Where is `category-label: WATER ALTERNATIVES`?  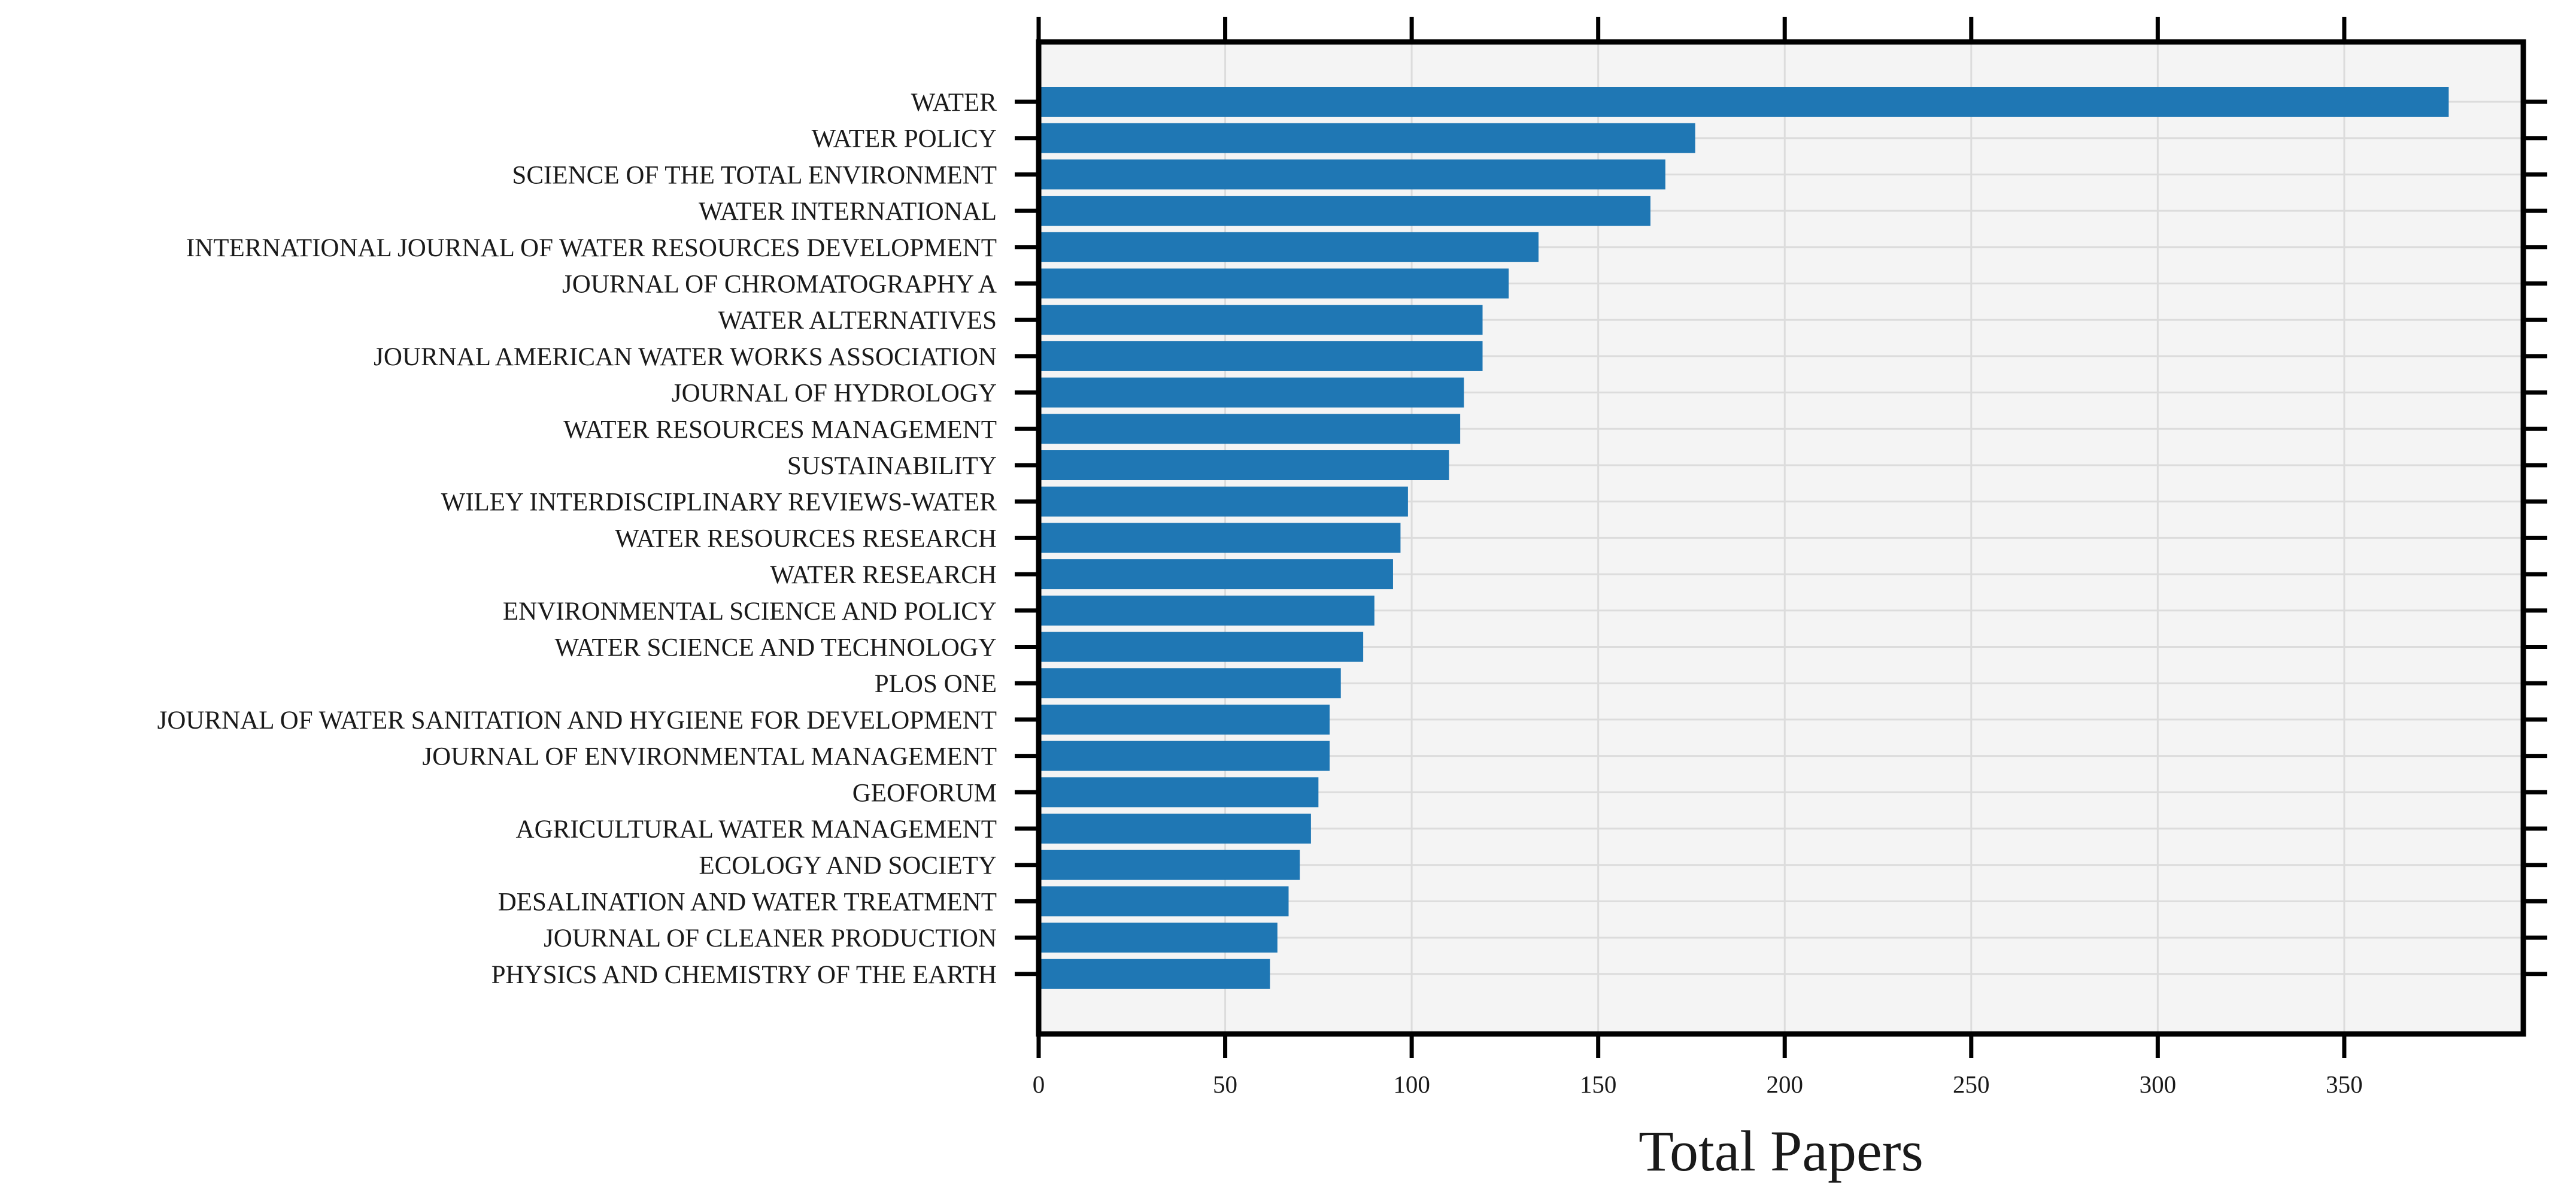 category-label: WATER ALTERNATIVES is located at coordinates (857, 321).